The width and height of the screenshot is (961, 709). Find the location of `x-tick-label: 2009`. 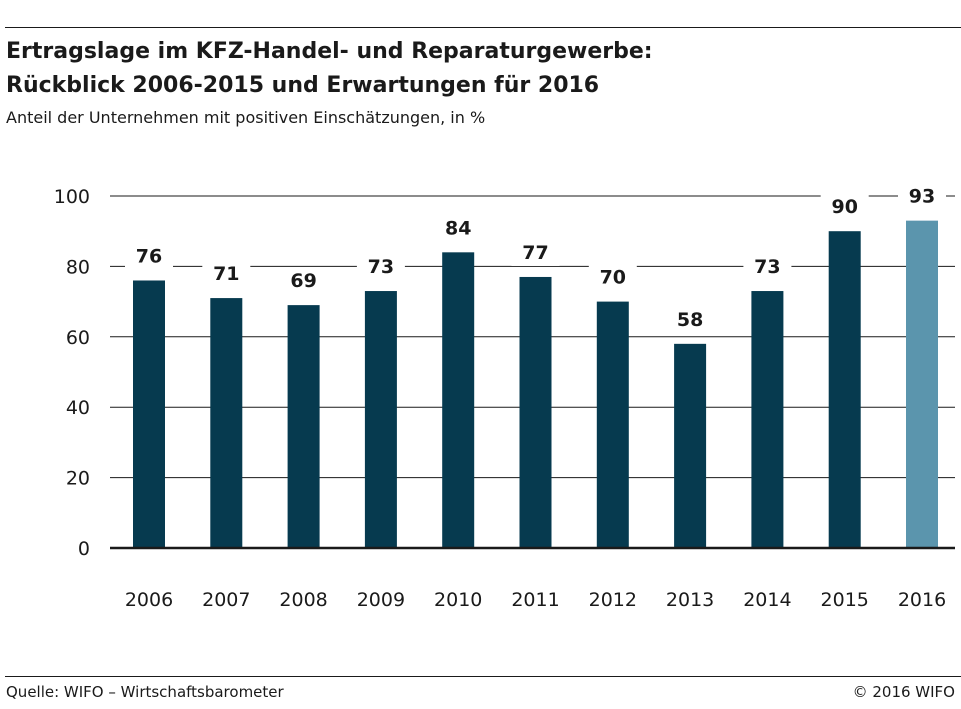

x-tick-label: 2009 is located at coordinates (381, 600).